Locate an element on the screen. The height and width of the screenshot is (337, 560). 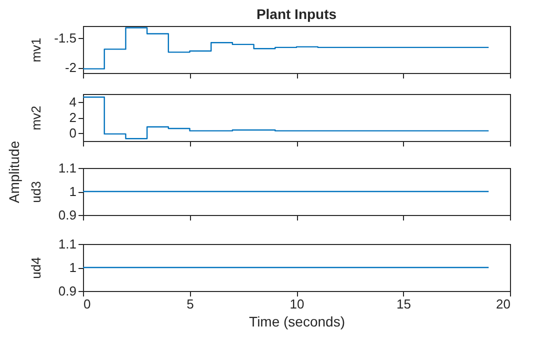
y-axis-title: mv1 is located at coordinates (36, 50).